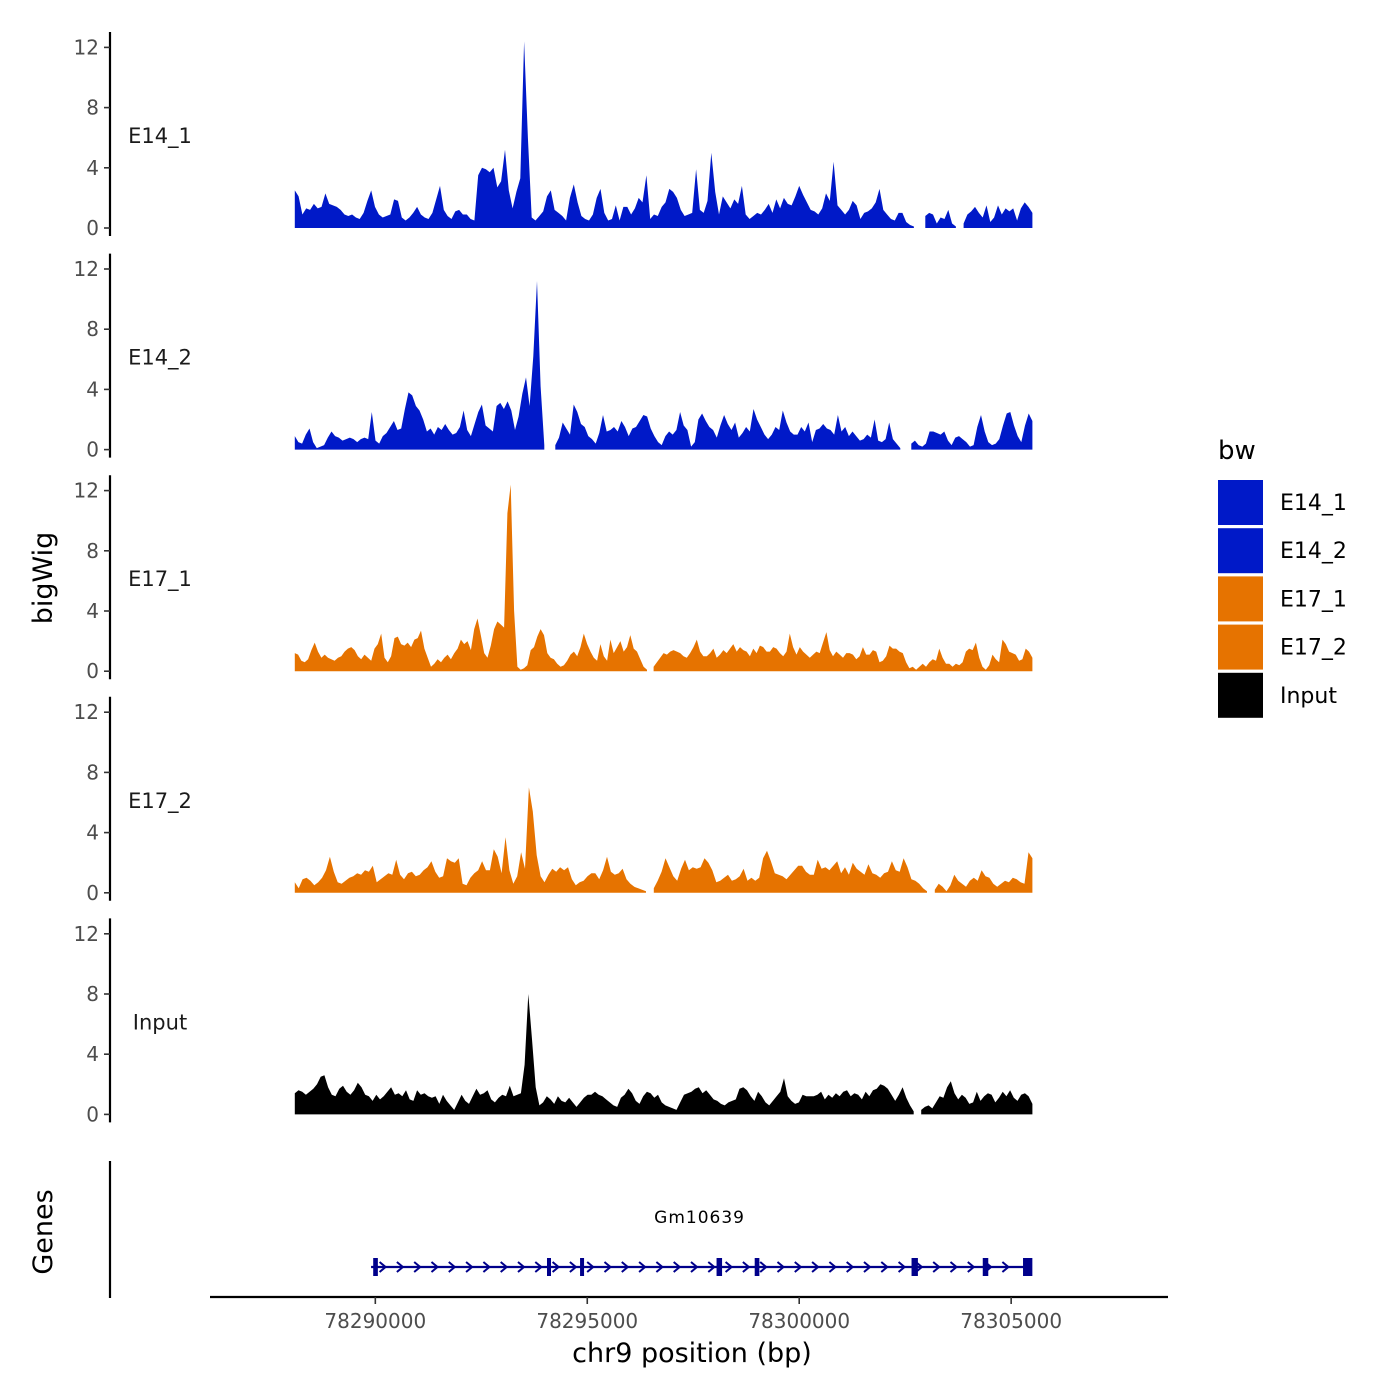 The width and height of the screenshot is (1400, 1400). What do you see at coordinates (1313, 599) in the screenshot?
I see `legend-label: E17_1` at bounding box center [1313, 599].